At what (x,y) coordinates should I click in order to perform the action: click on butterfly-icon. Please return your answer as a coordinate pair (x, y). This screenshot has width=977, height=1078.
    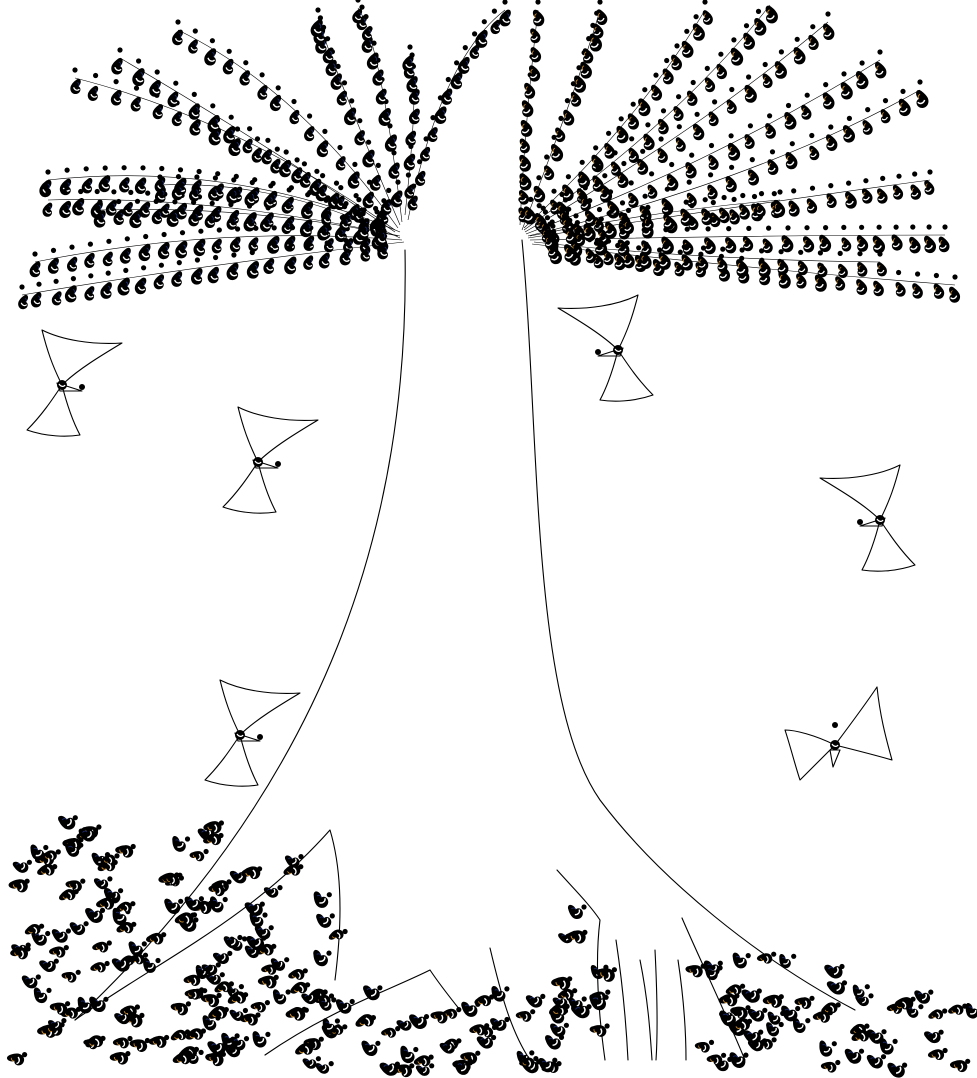
    Looking at the image, I should click on (74, 383).